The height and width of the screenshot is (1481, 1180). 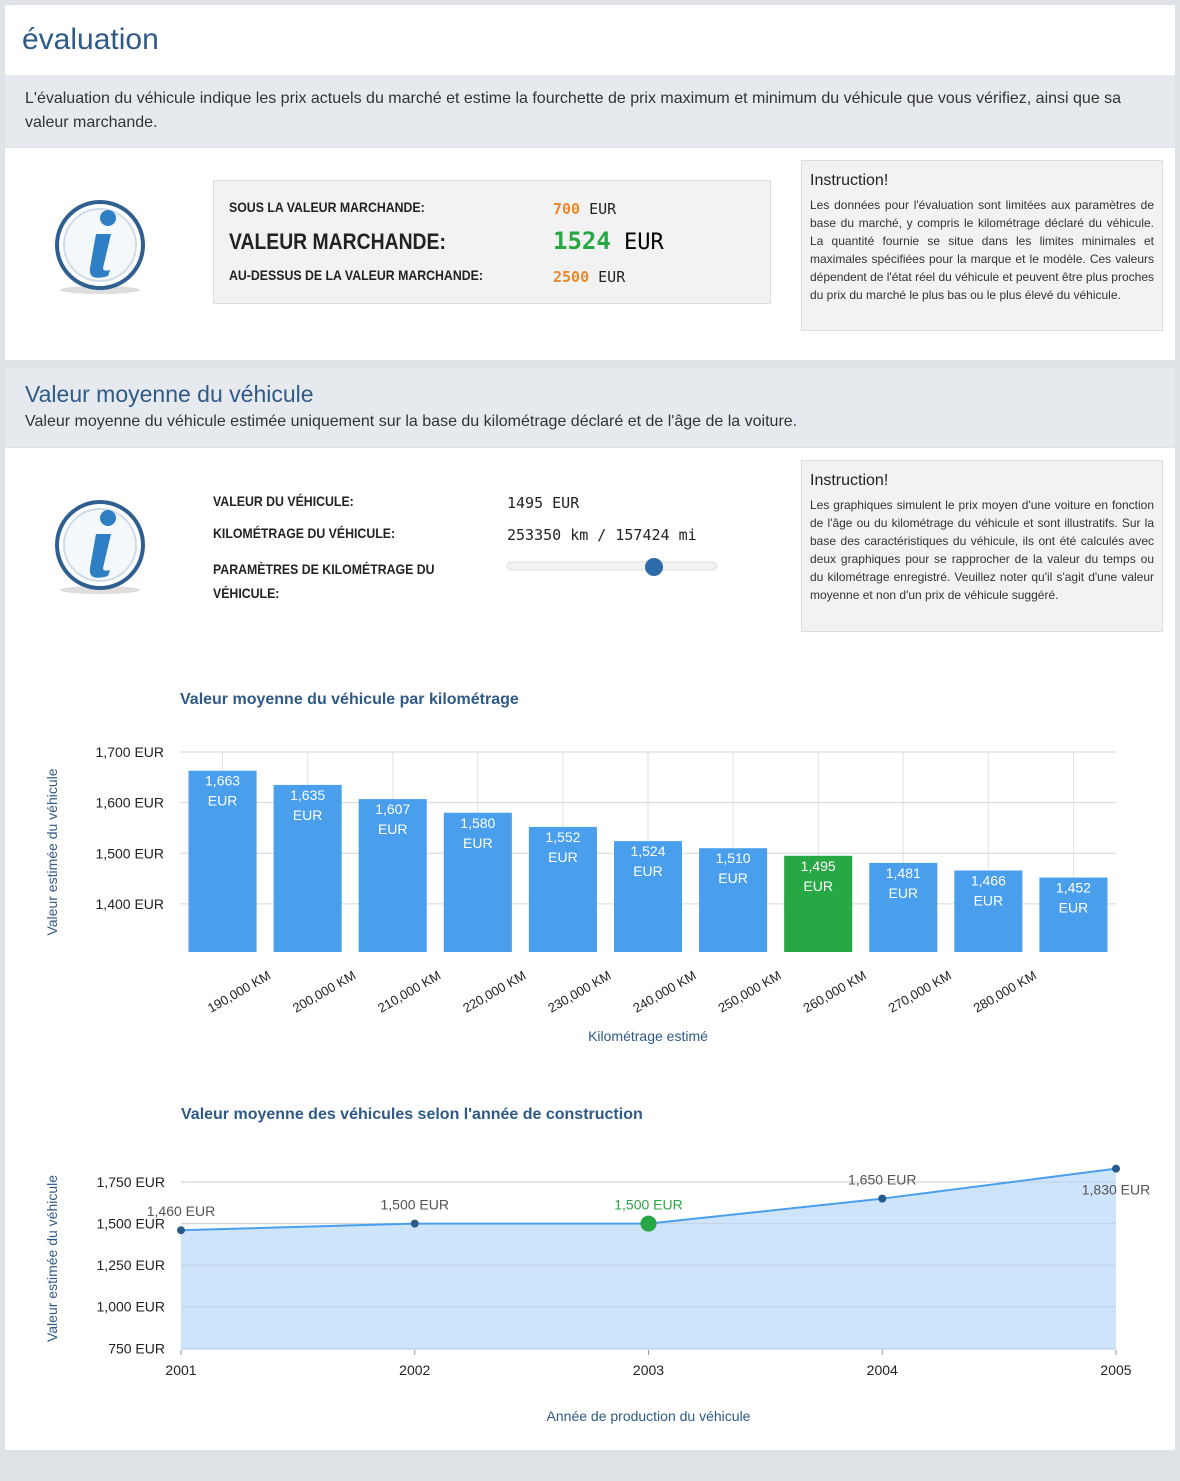 What do you see at coordinates (130, 752) in the screenshot?
I see `y-tick-label: 1,700 EUR` at bounding box center [130, 752].